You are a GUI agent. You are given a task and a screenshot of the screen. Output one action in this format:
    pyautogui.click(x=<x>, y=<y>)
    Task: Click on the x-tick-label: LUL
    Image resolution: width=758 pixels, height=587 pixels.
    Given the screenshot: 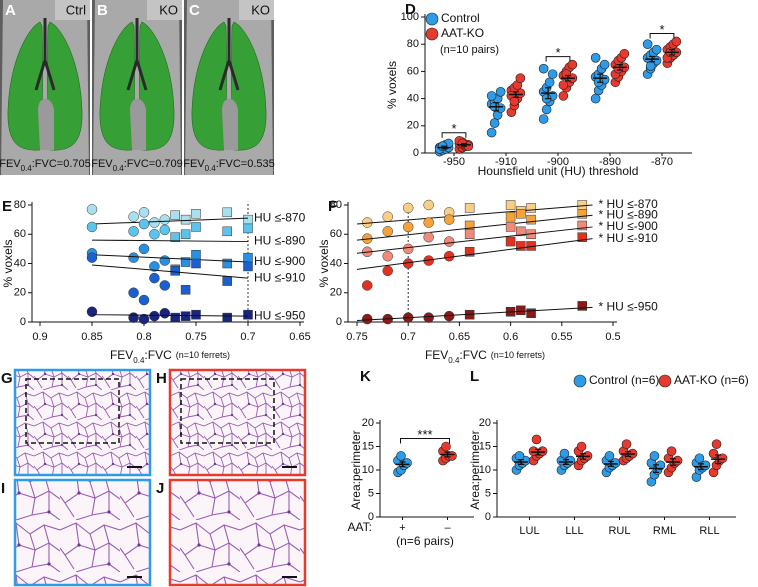 What is the action you would take?
    pyautogui.click(x=529, y=531)
    